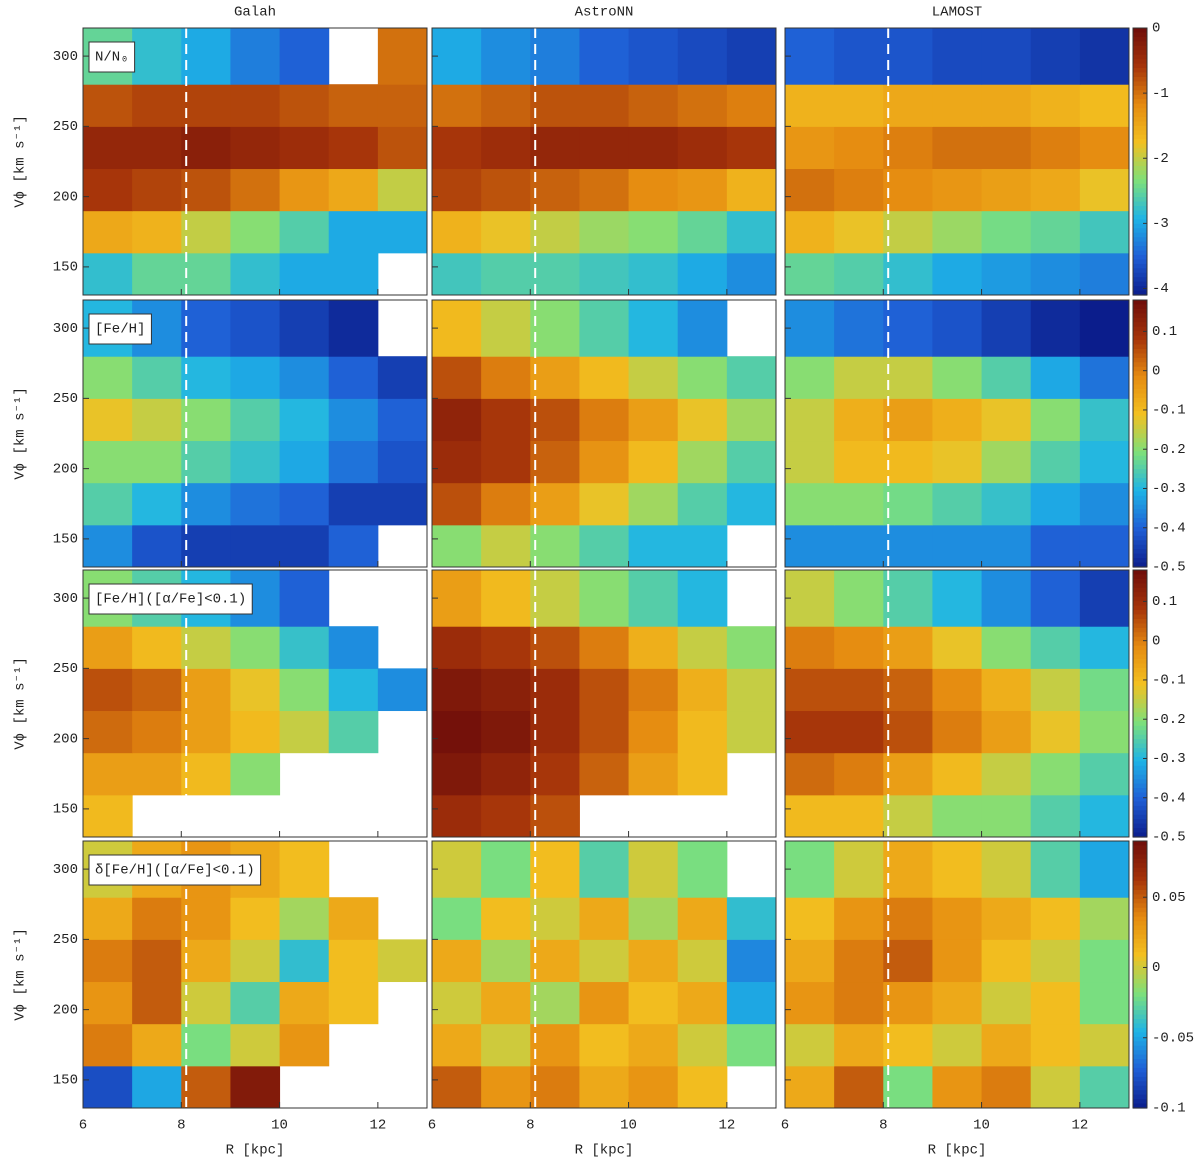 This screenshot has height=1166, width=1200. What do you see at coordinates (1169, 759) in the screenshot?
I see `colorbar-tick-label: -0.3` at bounding box center [1169, 759].